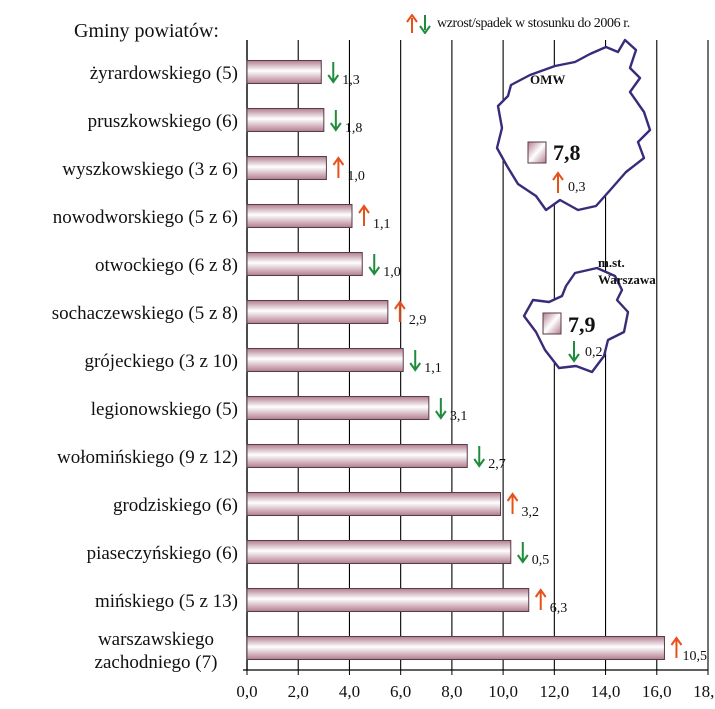 The width and height of the screenshot is (715, 709). What do you see at coordinates (594, 352) in the screenshot?
I see `inset-change: 0,2` at bounding box center [594, 352].